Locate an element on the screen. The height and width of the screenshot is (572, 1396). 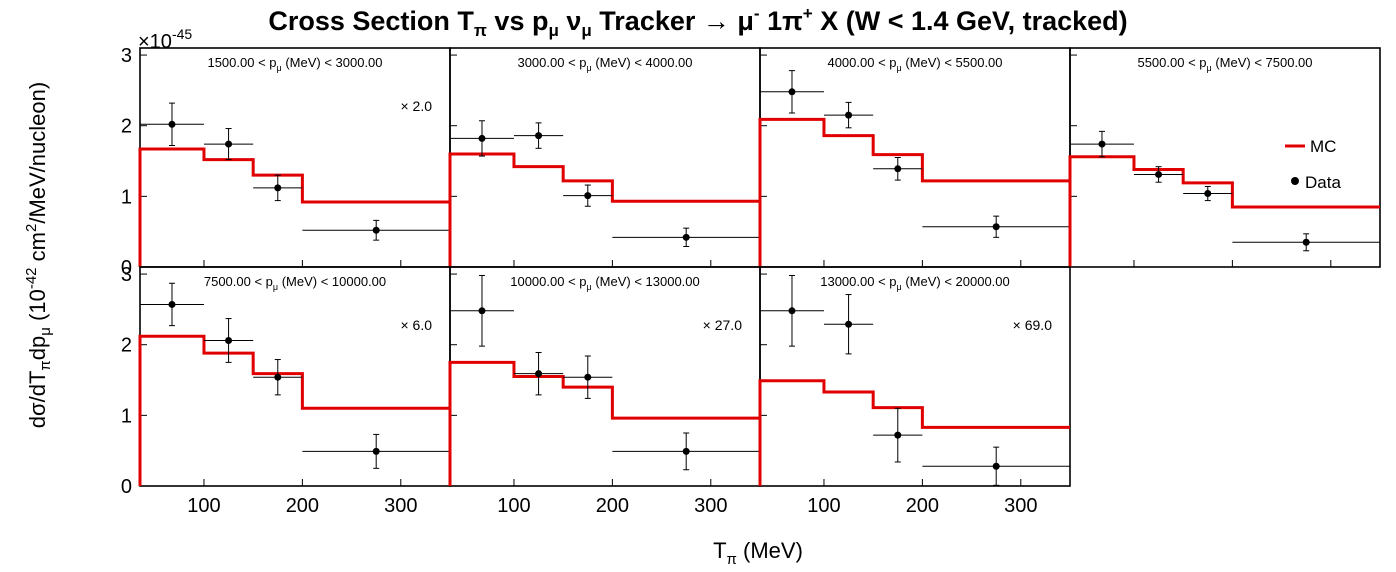
panel-title-post: (MeV) < 3000.00 is located at coordinates (332, 62).